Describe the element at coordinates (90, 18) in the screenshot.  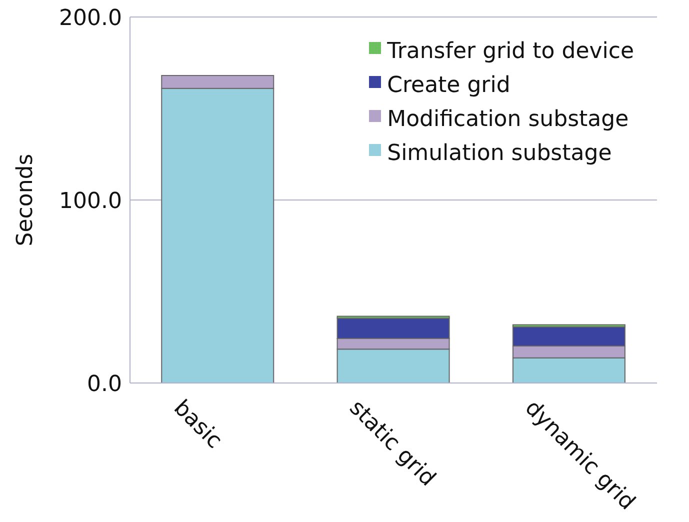
I see `y-tick-label: 200.0` at that location.